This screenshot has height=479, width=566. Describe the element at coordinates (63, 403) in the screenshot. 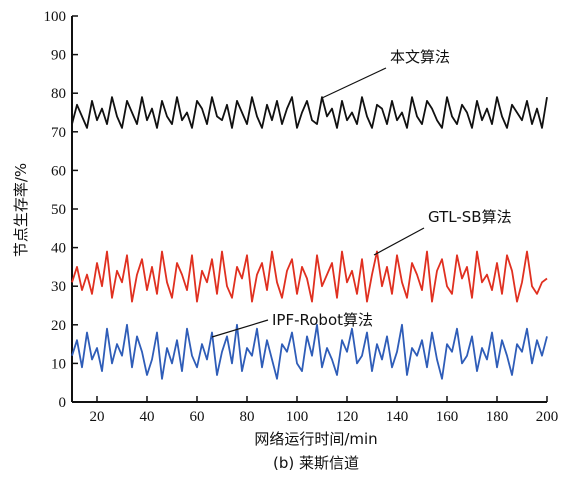

I see `y-tick-label: 0` at that location.